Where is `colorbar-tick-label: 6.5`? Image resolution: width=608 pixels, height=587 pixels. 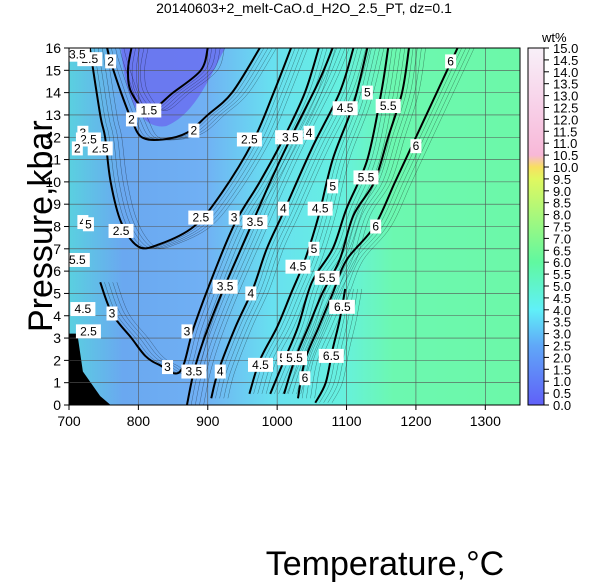
colorbar-tick-label: 6.5 is located at coordinates (562, 250).